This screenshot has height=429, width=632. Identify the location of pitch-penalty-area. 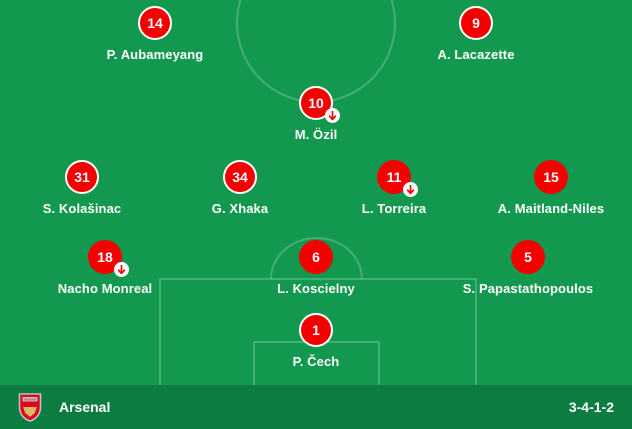
(318, 331).